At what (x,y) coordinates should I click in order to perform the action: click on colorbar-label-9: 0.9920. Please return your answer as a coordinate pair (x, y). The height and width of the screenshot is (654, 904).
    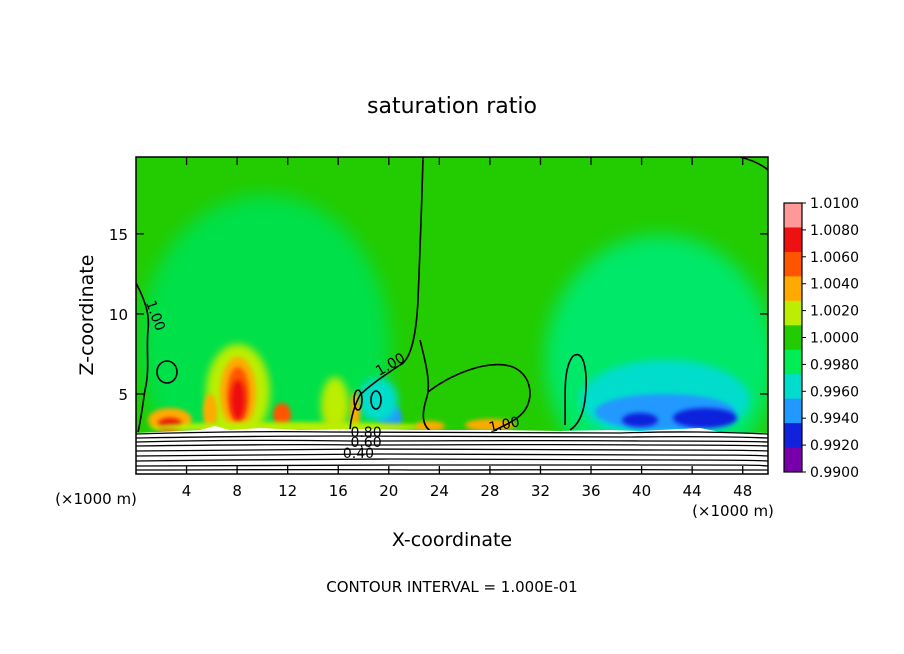
    Looking at the image, I should click on (834, 446).